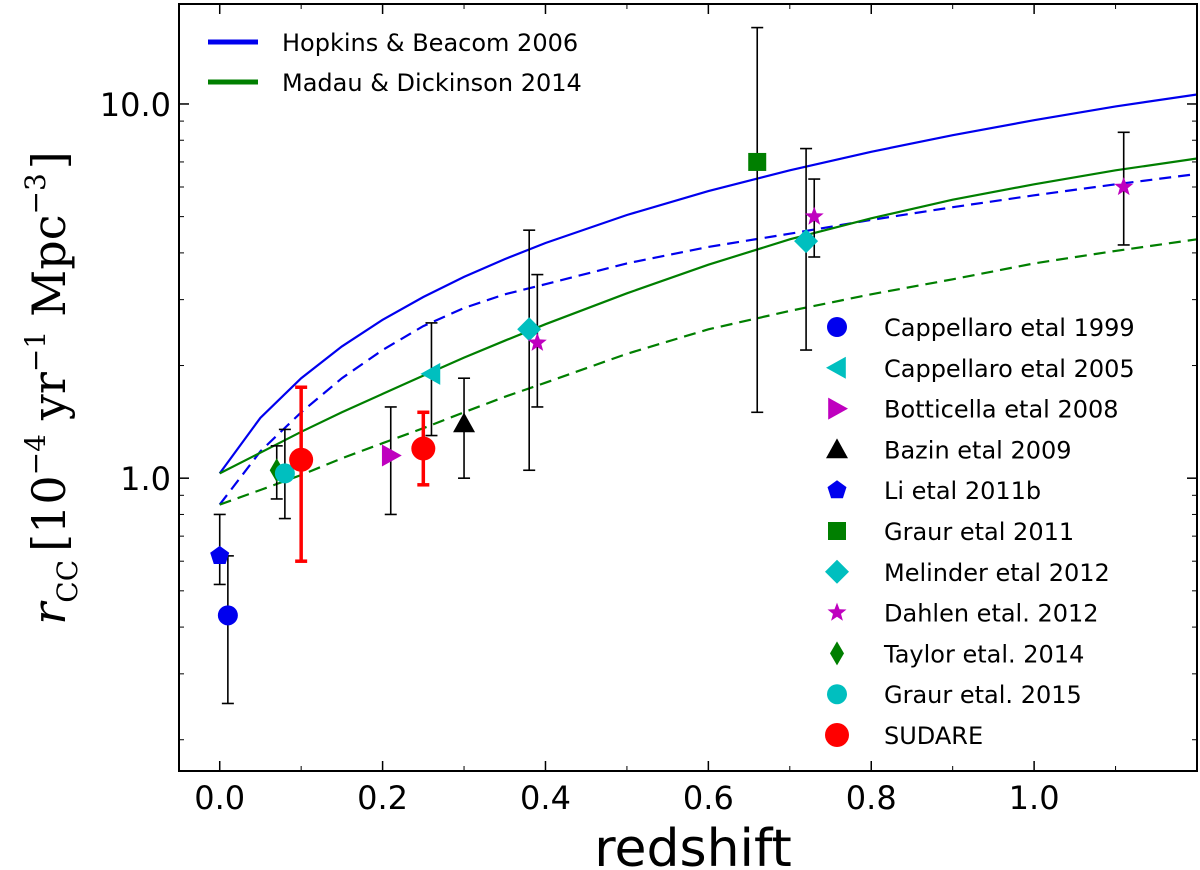  Describe the element at coordinates (49, 160) in the screenshot. I see `y-label-bracket-close: ]` at that location.